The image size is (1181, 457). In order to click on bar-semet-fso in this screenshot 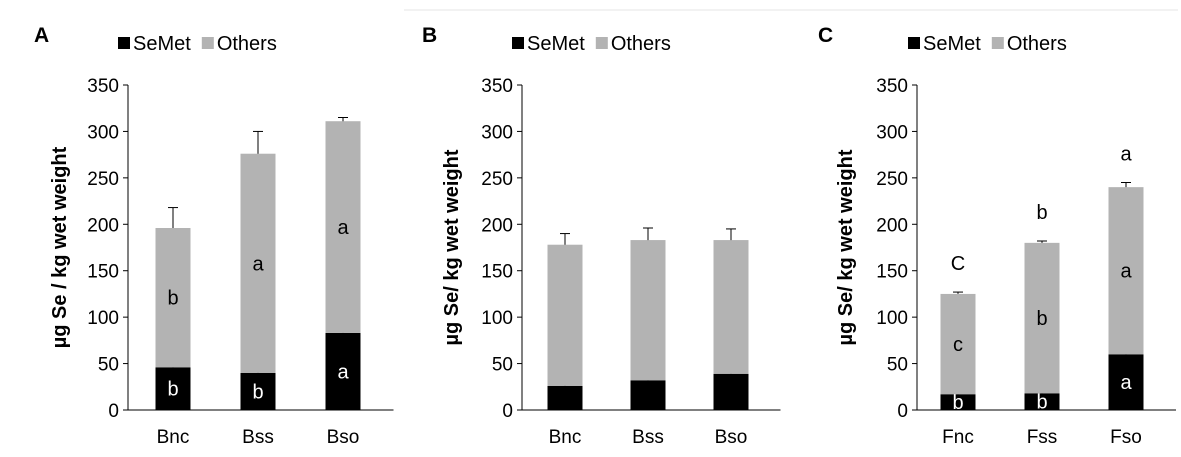, I will do `click(1126, 382)`.